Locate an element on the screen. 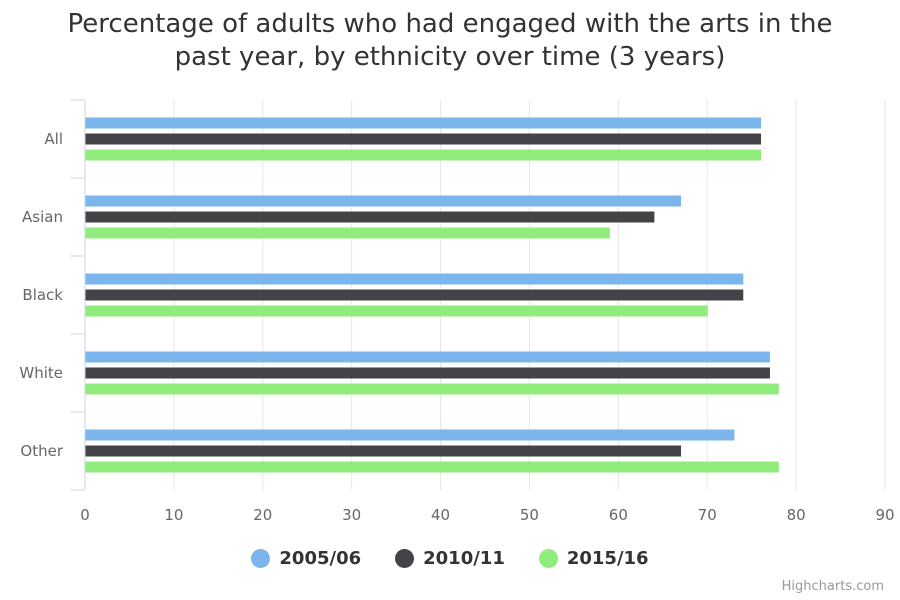 The width and height of the screenshot is (900, 600). legend-label: 2010/11 is located at coordinates (464, 558).